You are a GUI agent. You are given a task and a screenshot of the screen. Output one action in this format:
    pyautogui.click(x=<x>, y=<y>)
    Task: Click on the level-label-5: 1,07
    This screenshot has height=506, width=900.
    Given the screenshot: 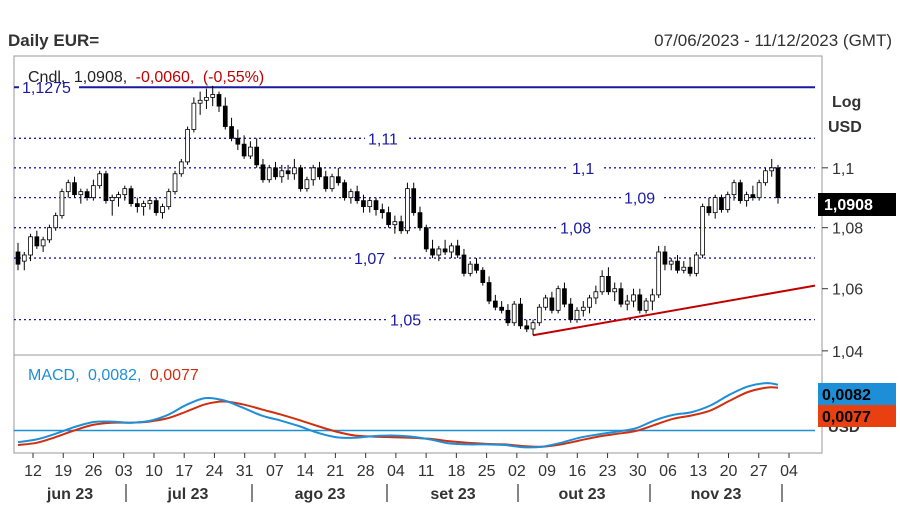 What is the action you would take?
    pyautogui.click(x=369, y=259)
    